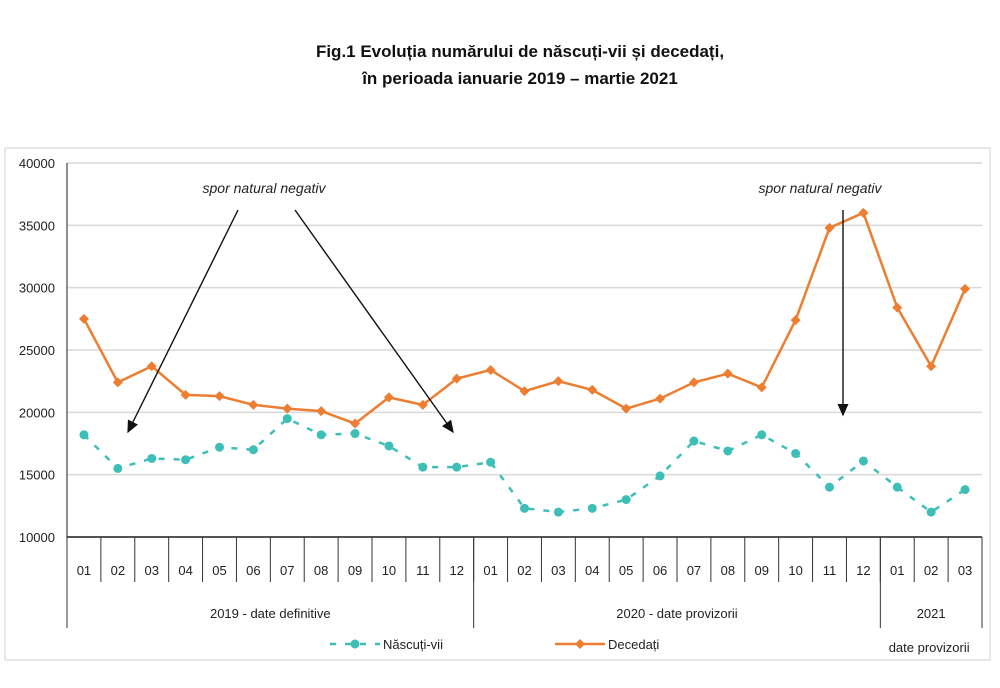 The image size is (1000, 688). What do you see at coordinates (456, 570) in the screenshot?
I see `x-tick-label: 12` at bounding box center [456, 570].